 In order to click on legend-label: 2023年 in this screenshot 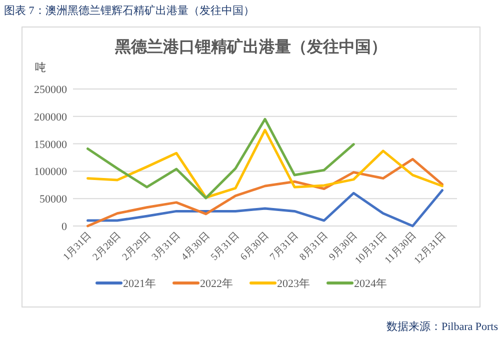, I will do `click(293, 284)`.